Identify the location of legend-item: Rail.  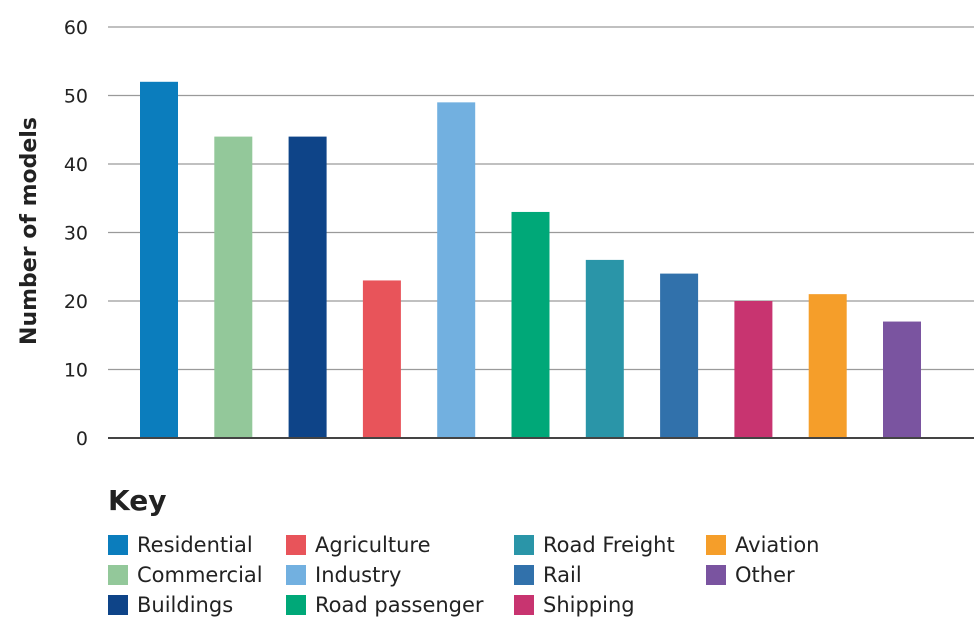
(610, 575).